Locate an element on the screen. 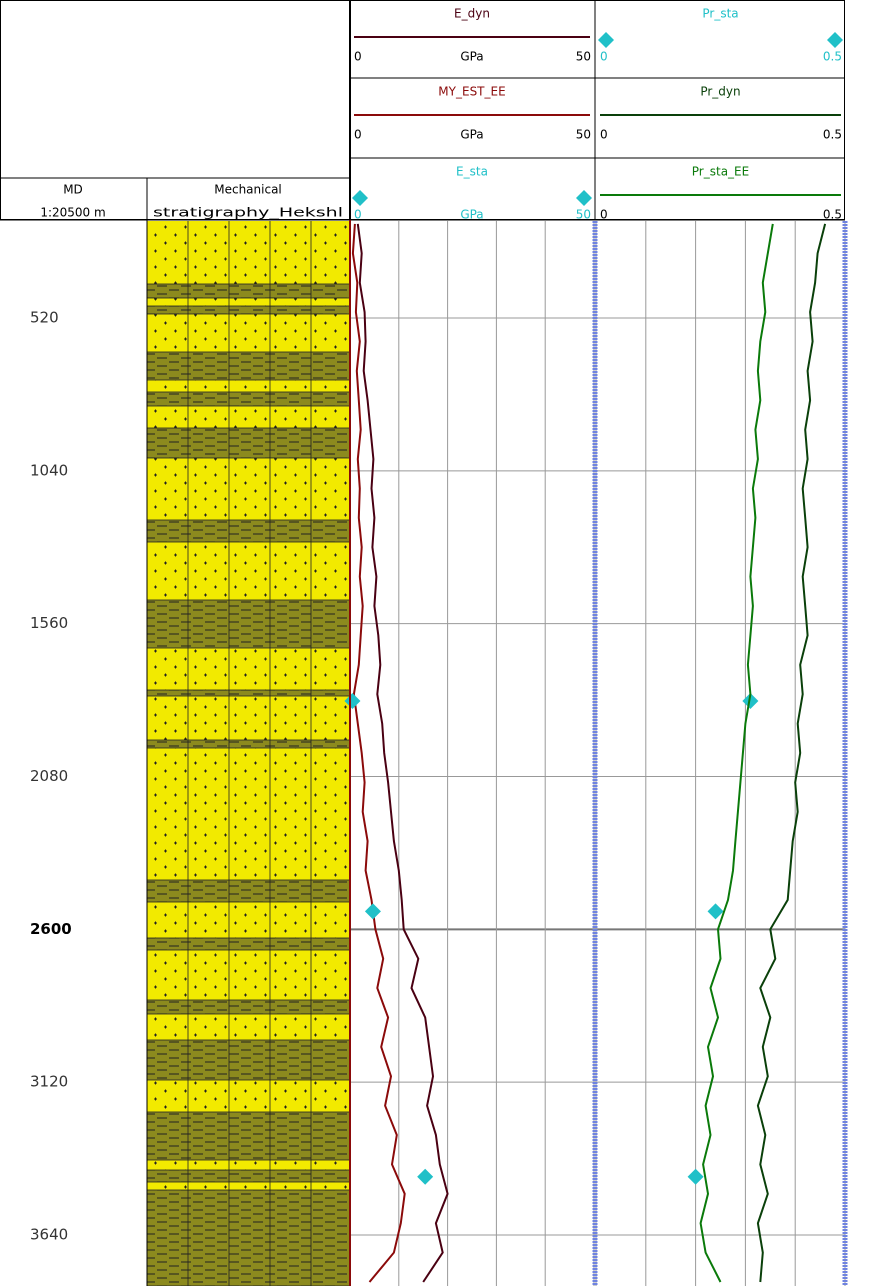 The width and height of the screenshot is (871, 1286). curve-name: MY_EST_EE is located at coordinates (471, 92).